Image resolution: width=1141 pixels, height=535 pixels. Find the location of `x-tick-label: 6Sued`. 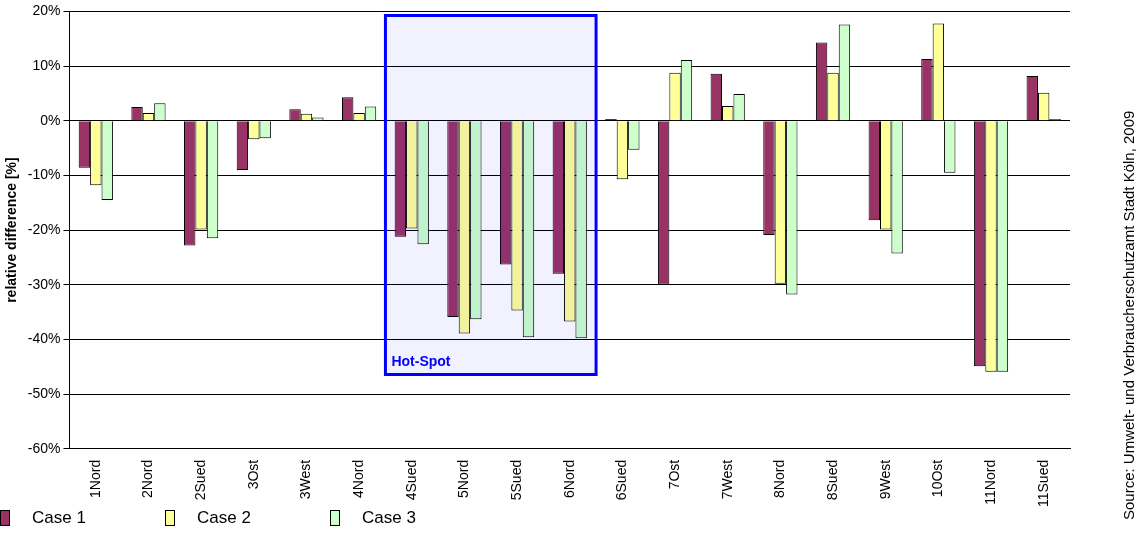

x-tick-label: 6Sued is located at coordinates (621, 480).